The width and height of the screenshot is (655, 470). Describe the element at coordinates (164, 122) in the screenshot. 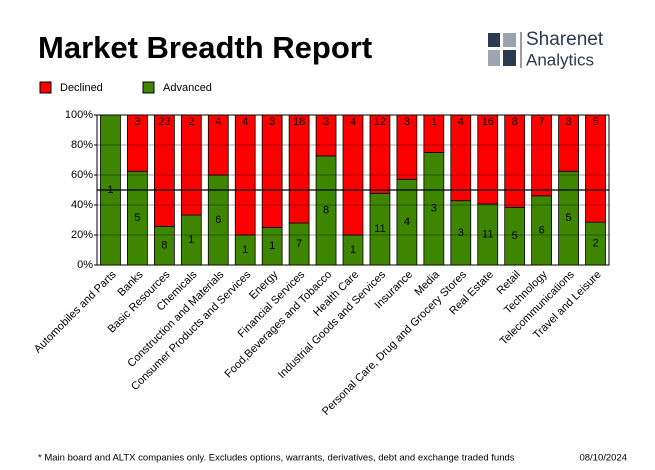

I see `data-label: 23` at that location.